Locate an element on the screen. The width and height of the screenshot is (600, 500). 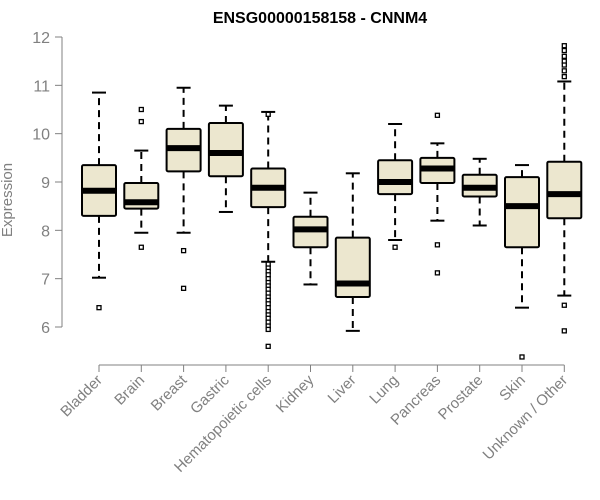
x-tick-label: Brain is located at coordinates (129, 390).